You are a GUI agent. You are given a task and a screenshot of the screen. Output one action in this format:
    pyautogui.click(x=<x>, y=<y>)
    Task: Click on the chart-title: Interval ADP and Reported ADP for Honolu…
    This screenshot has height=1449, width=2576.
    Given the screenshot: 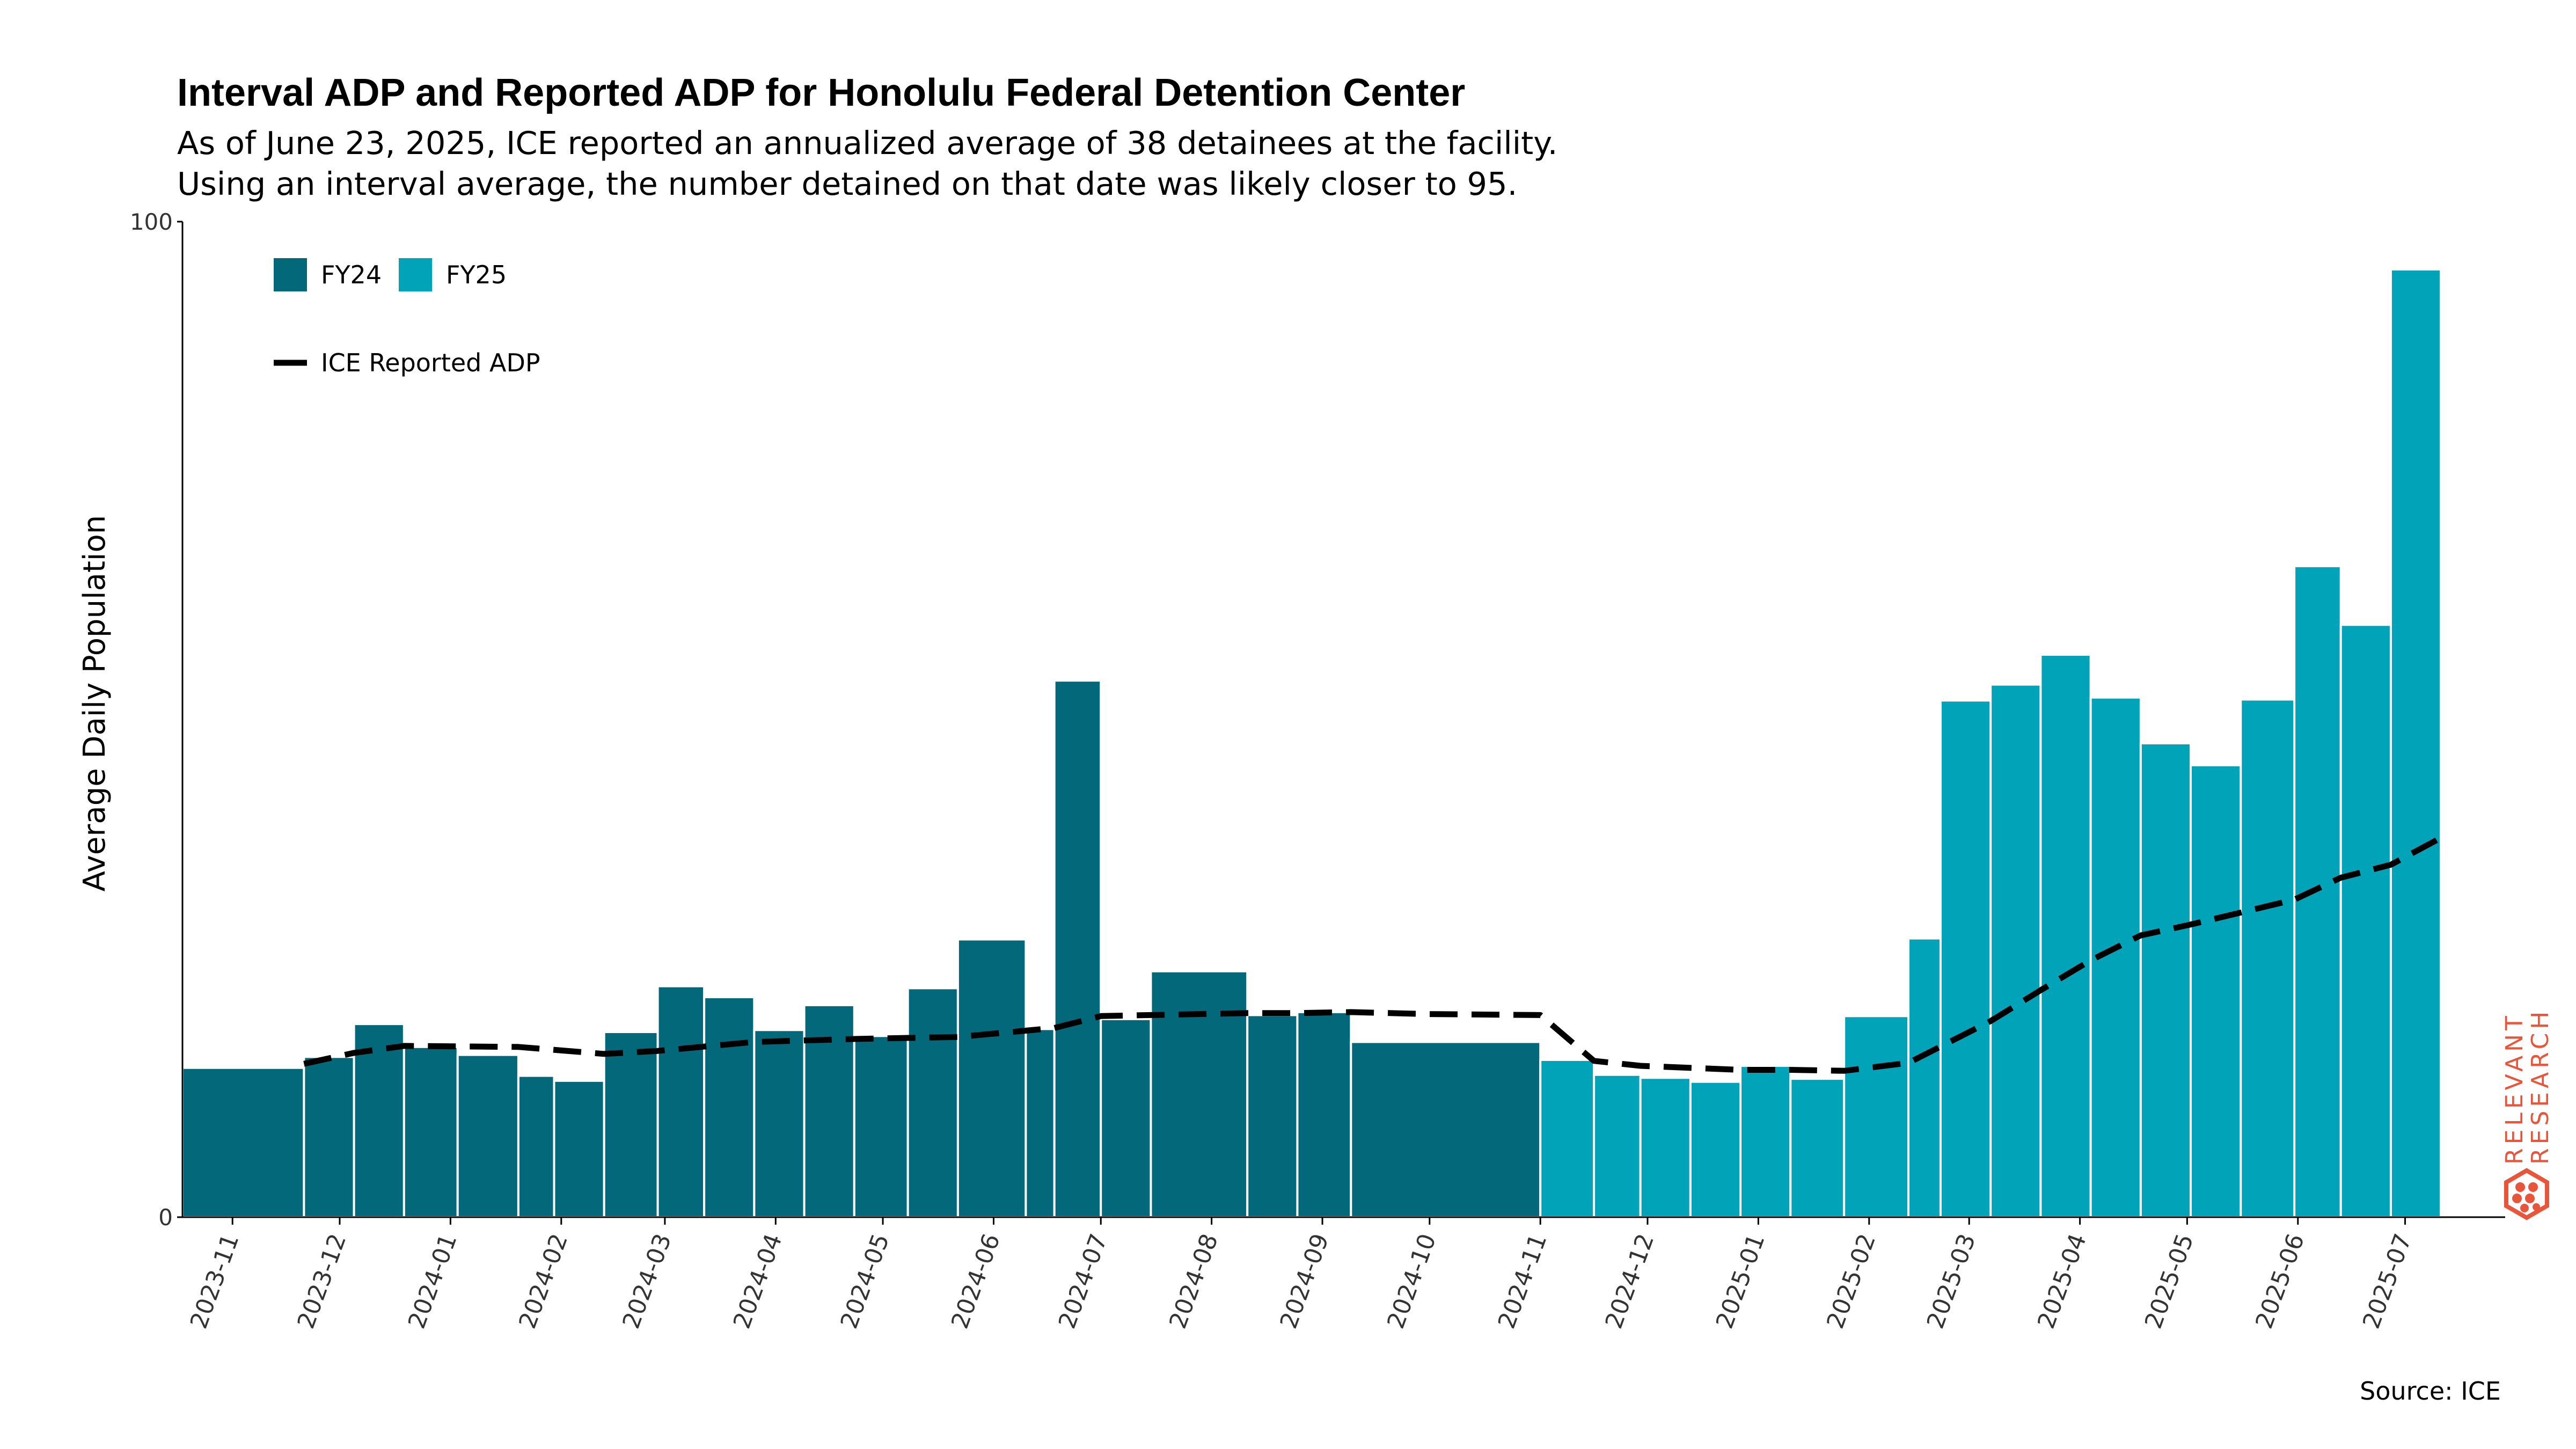 What is the action you would take?
    pyautogui.click(x=821, y=92)
    